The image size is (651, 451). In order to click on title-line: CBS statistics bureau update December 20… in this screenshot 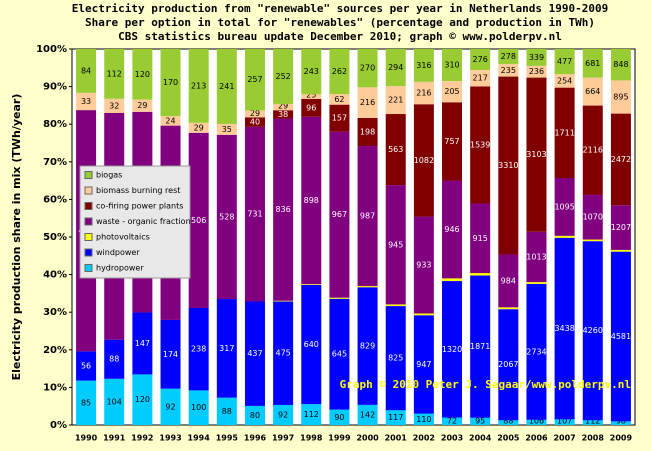, I will do `click(340, 36)`.